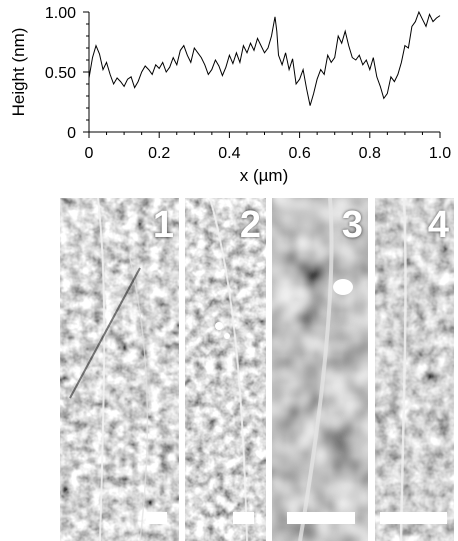 This screenshot has width=458, height=541. Describe the element at coordinates (440, 153) in the screenshot. I see `x-tick-label: 1.0` at that location.